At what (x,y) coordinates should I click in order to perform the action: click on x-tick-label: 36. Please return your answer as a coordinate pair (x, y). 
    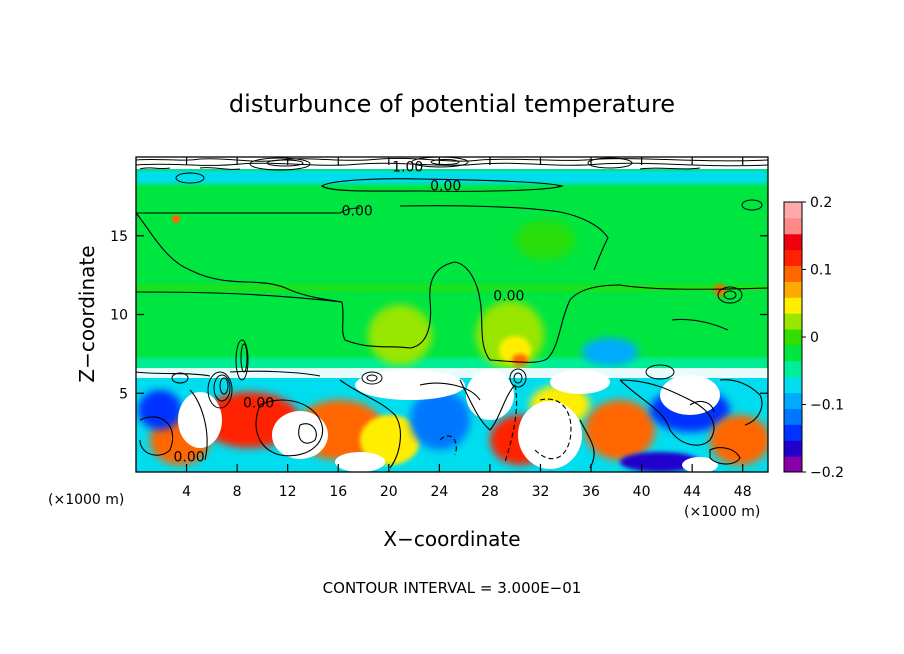
    Looking at the image, I should click on (591, 492).